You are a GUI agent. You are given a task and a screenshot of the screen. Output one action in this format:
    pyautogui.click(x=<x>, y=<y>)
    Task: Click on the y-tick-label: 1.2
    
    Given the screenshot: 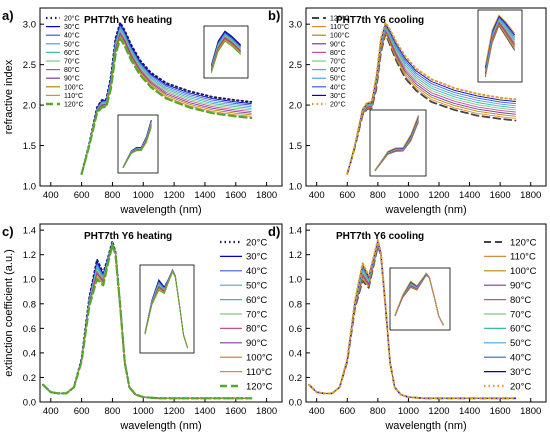 What is the action you would take?
    pyautogui.click(x=29, y=255)
    